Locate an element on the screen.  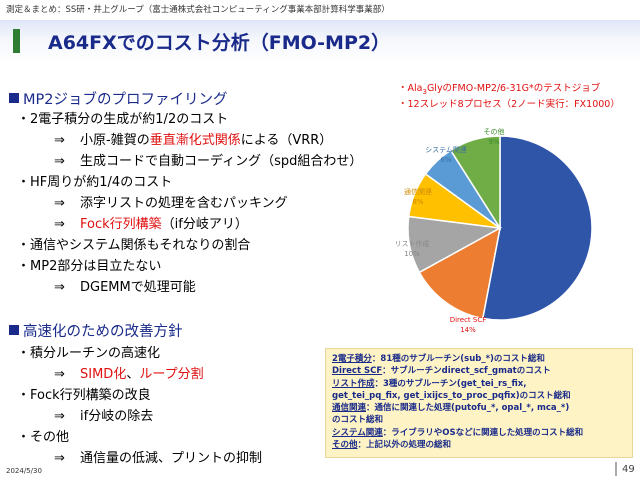
list-item: ⇒ 添字リストの処理を含むパッキング is located at coordinates (171, 203).